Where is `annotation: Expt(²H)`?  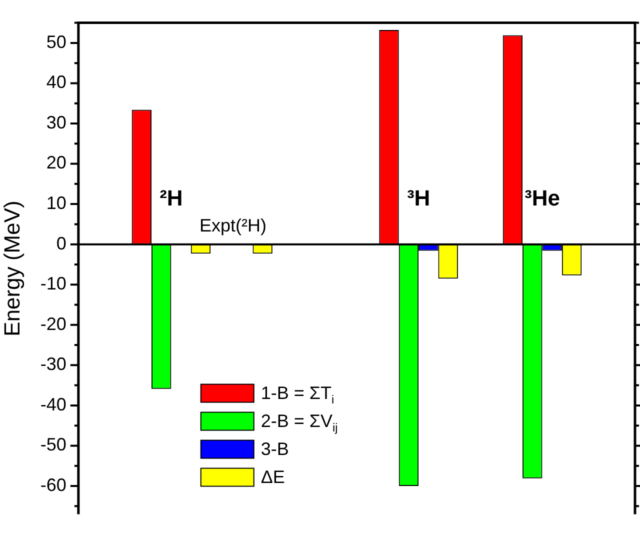
annotation: Expt(²H) is located at coordinates (233, 225).